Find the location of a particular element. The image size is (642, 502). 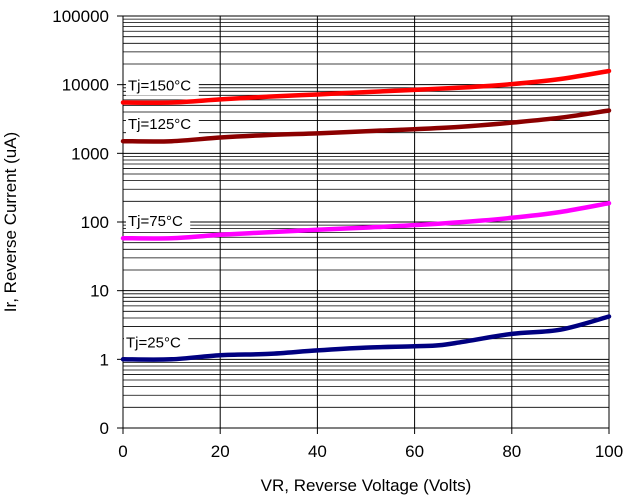

y-tick-labels: 0 1 10 100 1000 10000 100000 is located at coordinates (80, 222).